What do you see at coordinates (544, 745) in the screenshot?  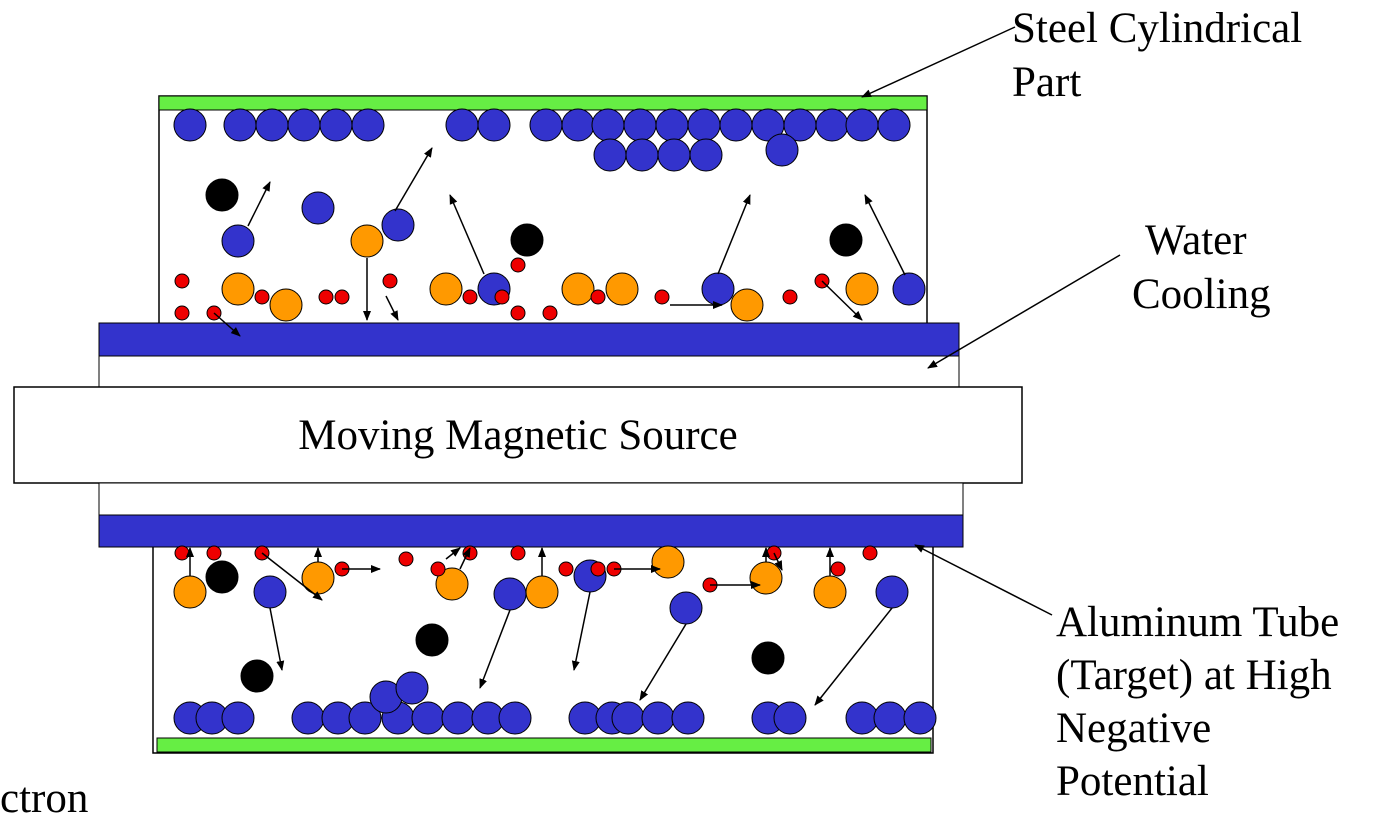 I see `steel-part-bottom` at bounding box center [544, 745].